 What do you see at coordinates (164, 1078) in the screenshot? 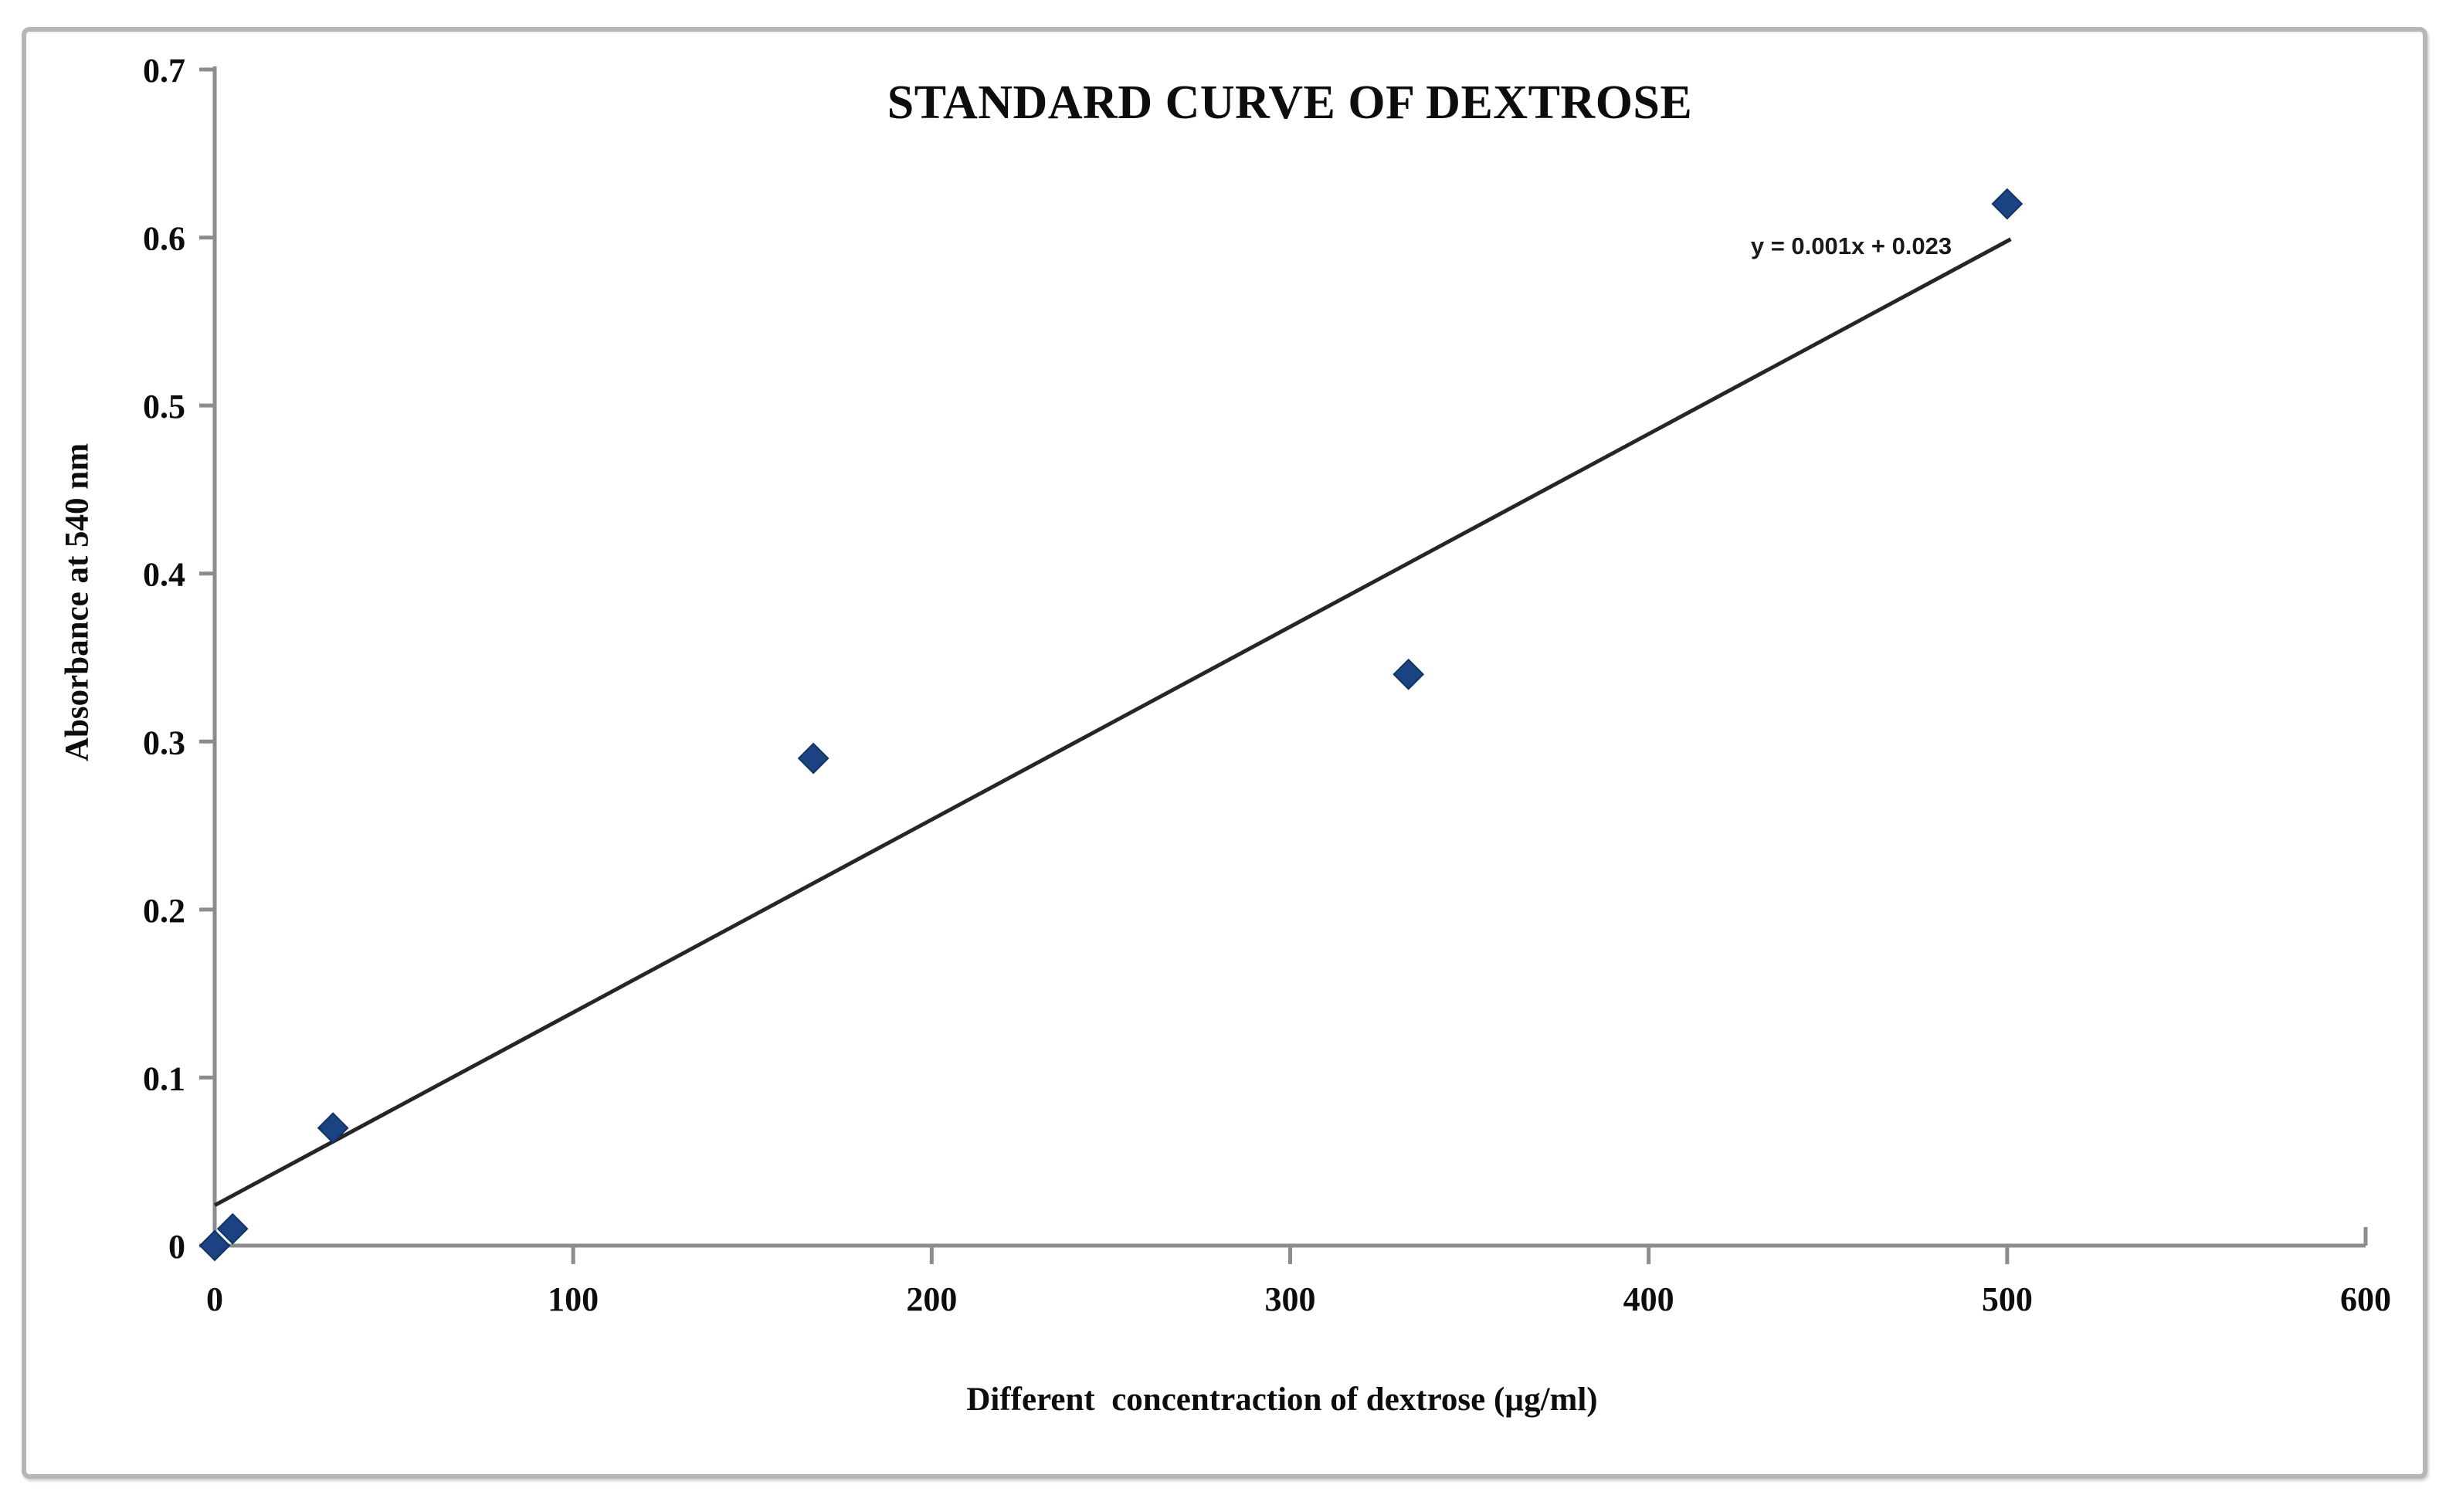
I see `y-tick-label: 0.1` at bounding box center [164, 1078].